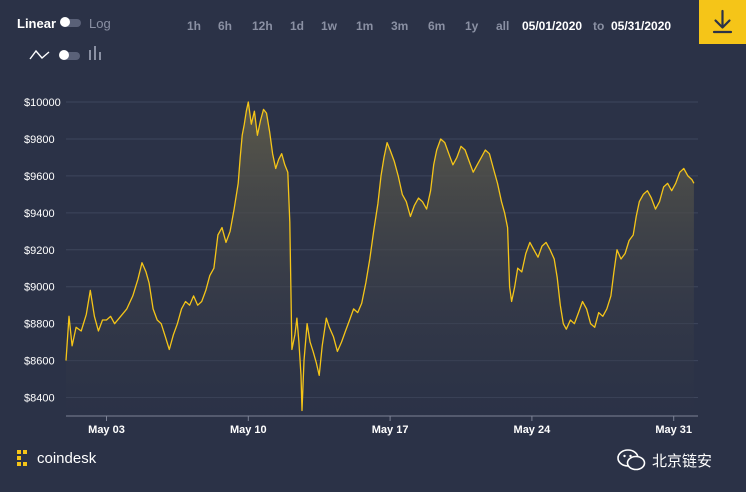 This screenshot has height=492, width=746. I want to click on range-button-6m: 6m, so click(437, 26).